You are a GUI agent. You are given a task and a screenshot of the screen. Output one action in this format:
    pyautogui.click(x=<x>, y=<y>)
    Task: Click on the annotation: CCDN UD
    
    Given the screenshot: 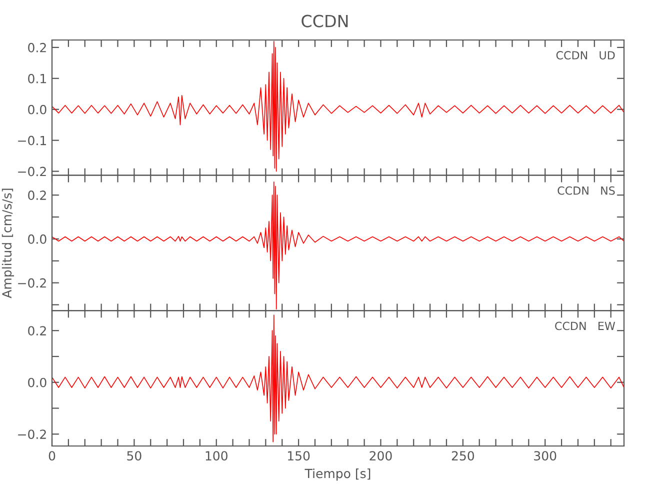 What is the action you would take?
    pyautogui.click(x=585, y=55)
    